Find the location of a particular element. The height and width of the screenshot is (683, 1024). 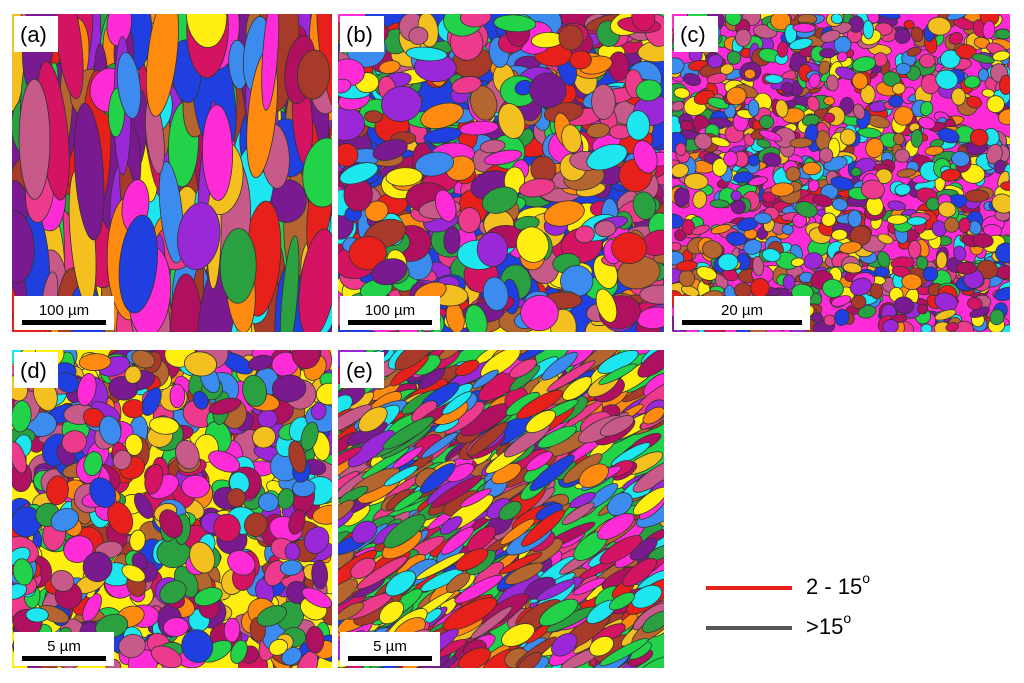

label-box is located at coordinates (36, 370).